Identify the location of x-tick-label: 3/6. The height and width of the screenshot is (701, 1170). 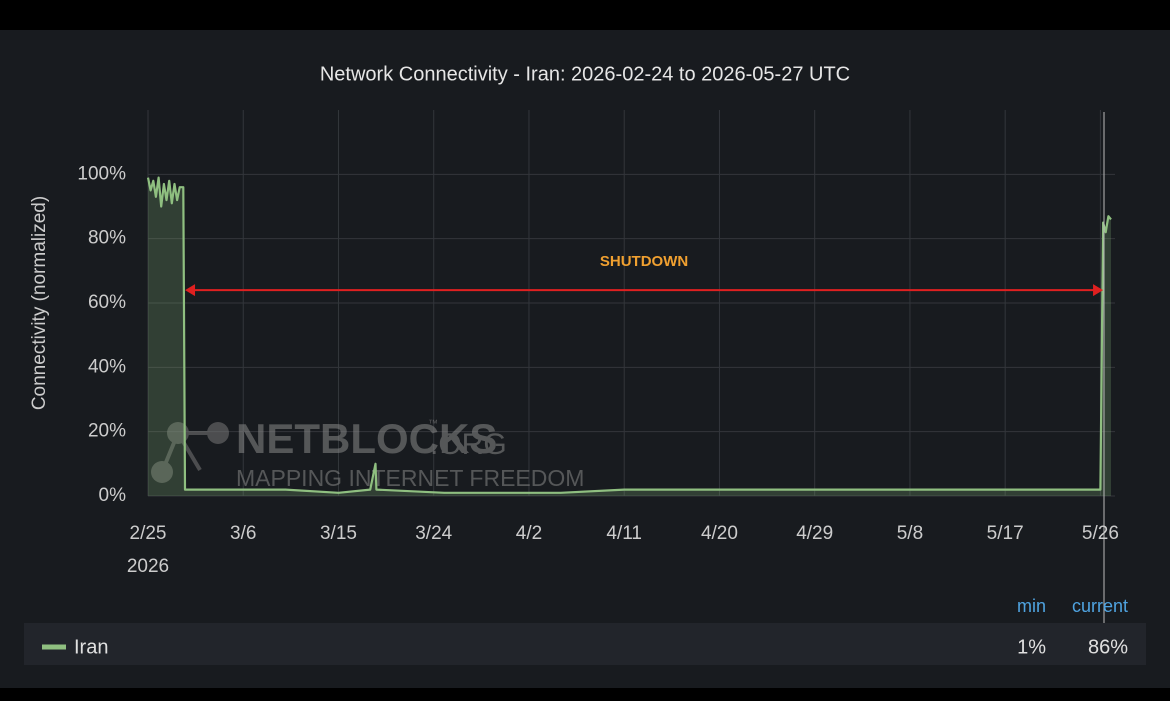
(243, 533).